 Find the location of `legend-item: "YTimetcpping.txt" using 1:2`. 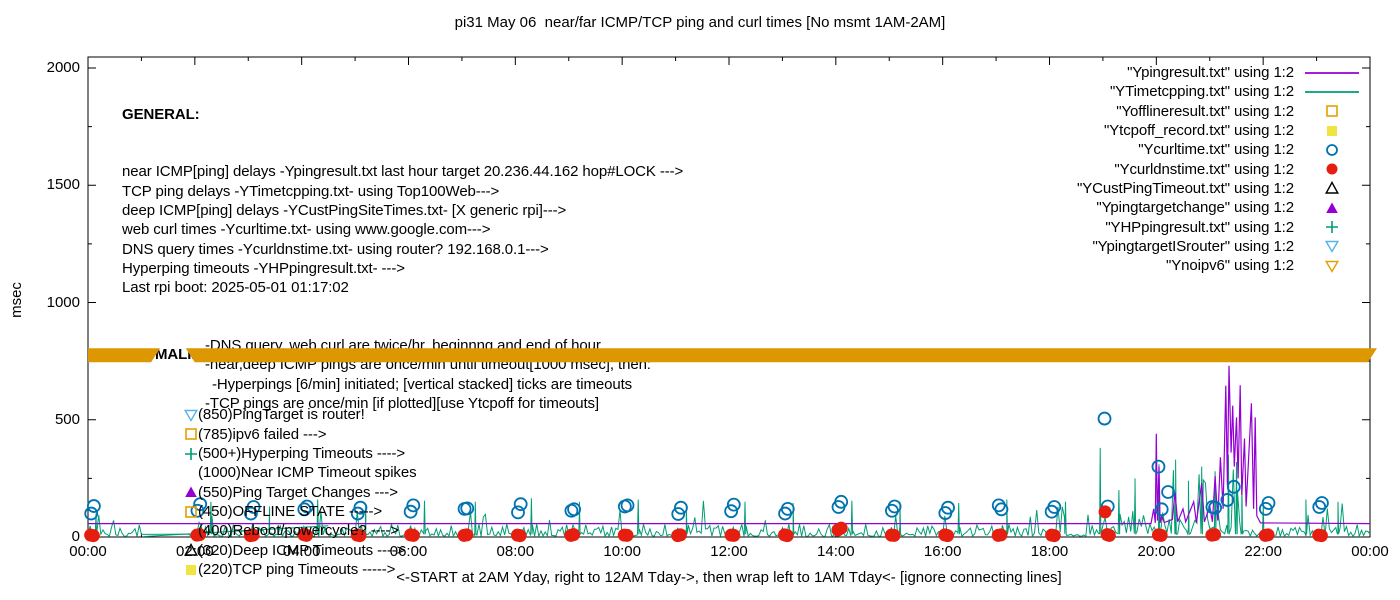

legend-item: "YTimetcpping.txt" using 1:2 is located at coordinates (1223, 91).